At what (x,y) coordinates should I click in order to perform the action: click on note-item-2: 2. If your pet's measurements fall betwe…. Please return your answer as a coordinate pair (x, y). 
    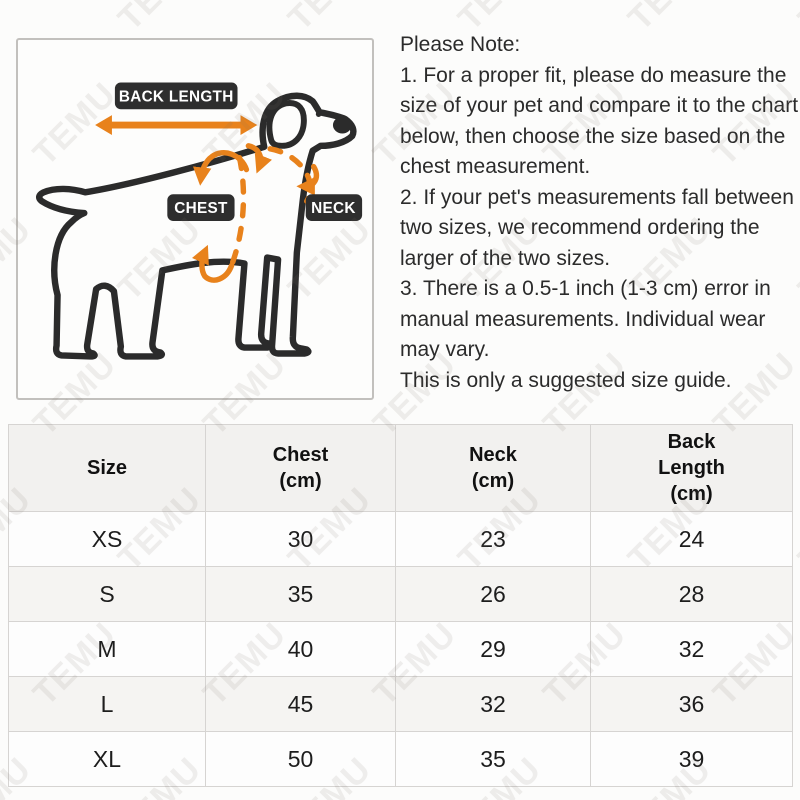
    Looking at the image, I should click on (597, 227).